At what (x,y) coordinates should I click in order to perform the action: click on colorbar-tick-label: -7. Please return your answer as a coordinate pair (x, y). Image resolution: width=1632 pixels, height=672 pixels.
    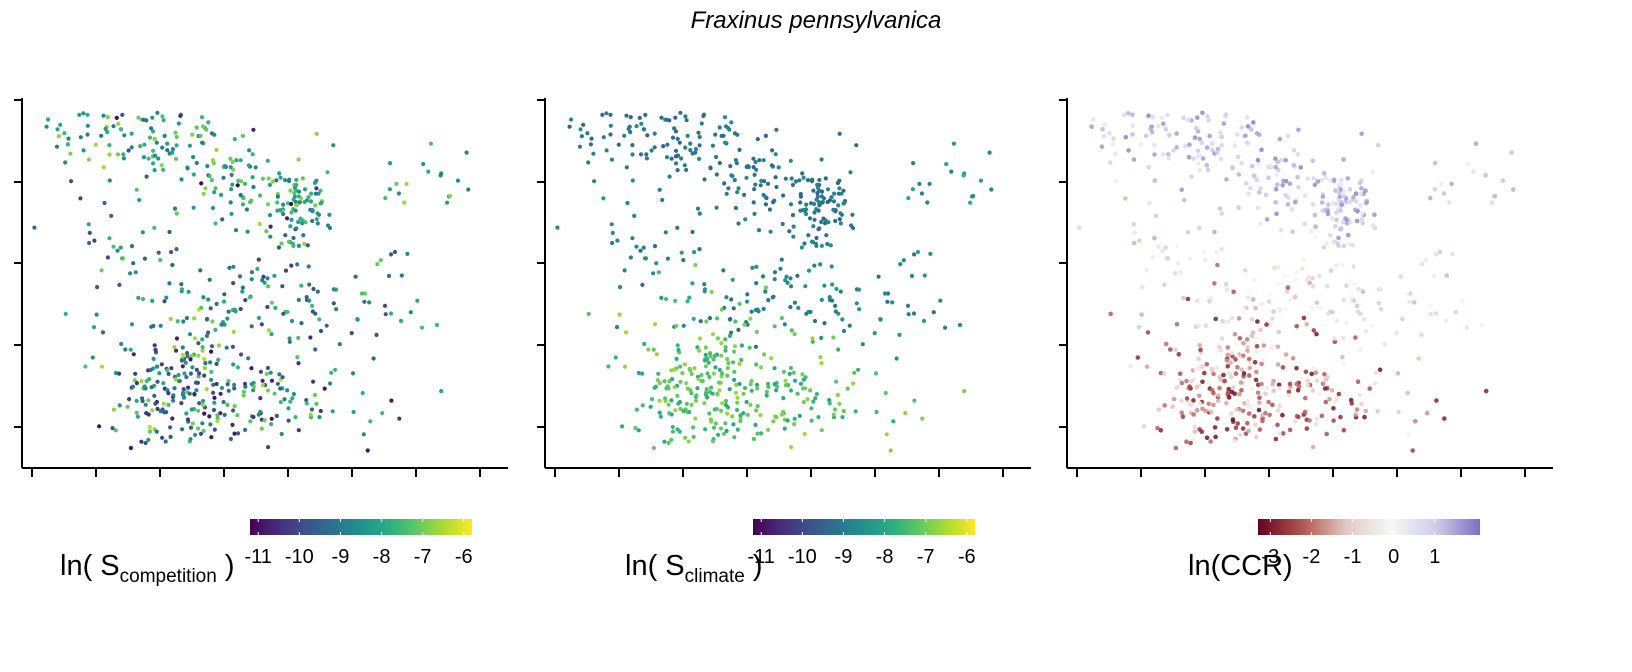
    Looking at the image, I should click on (926, 557).